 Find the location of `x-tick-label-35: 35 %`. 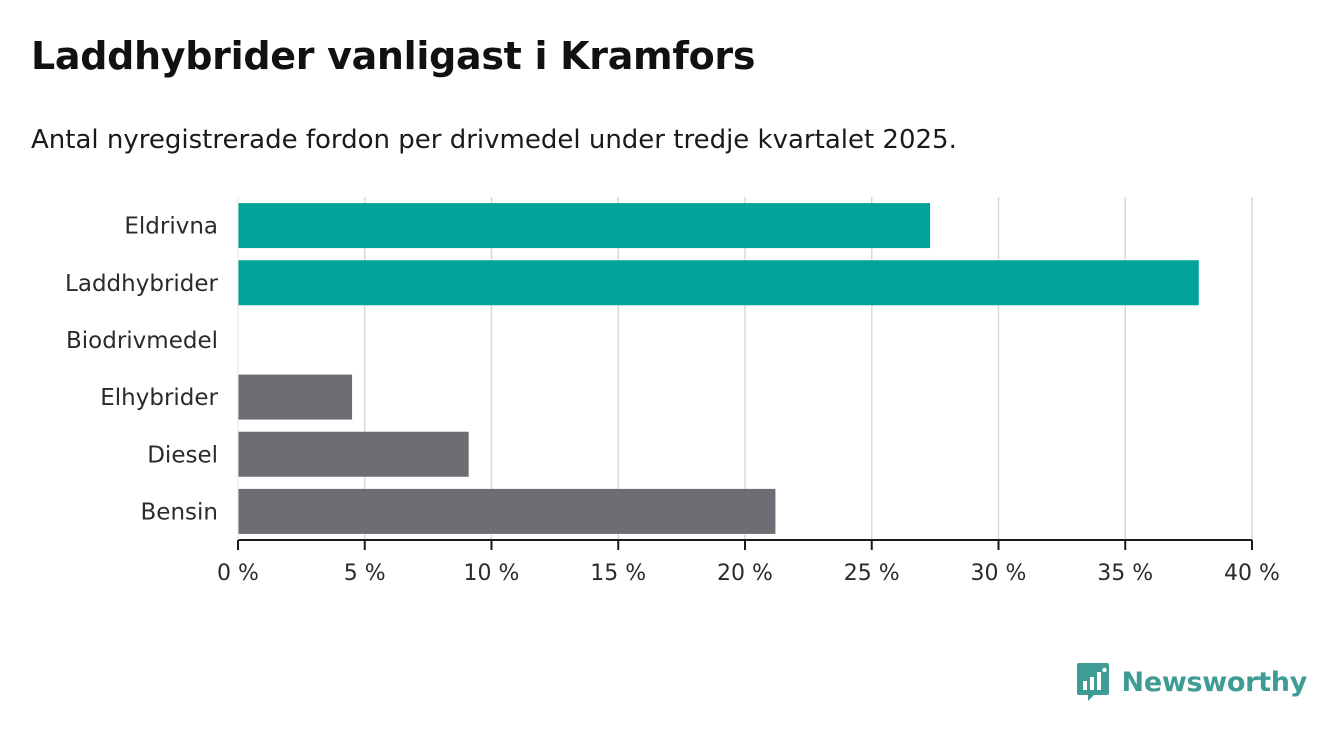

x-tick-label-35: 35 % is located at coordinates (1125, 573).